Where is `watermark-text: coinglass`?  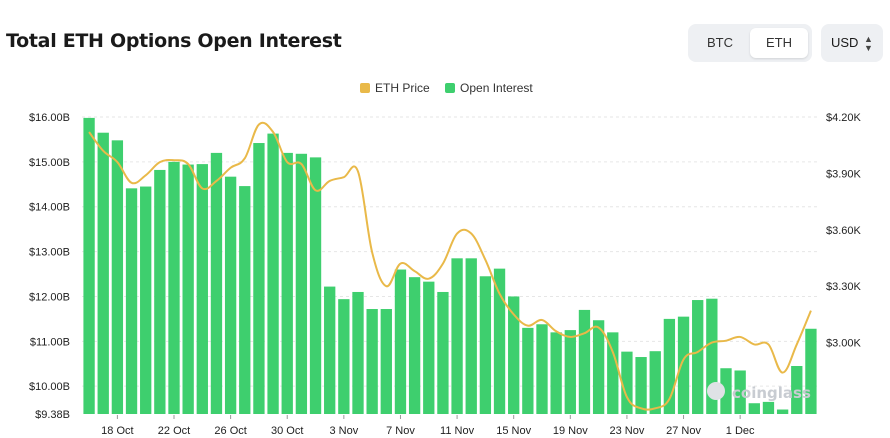 watermark-text: coinglass is located at coordinates (771, 393).